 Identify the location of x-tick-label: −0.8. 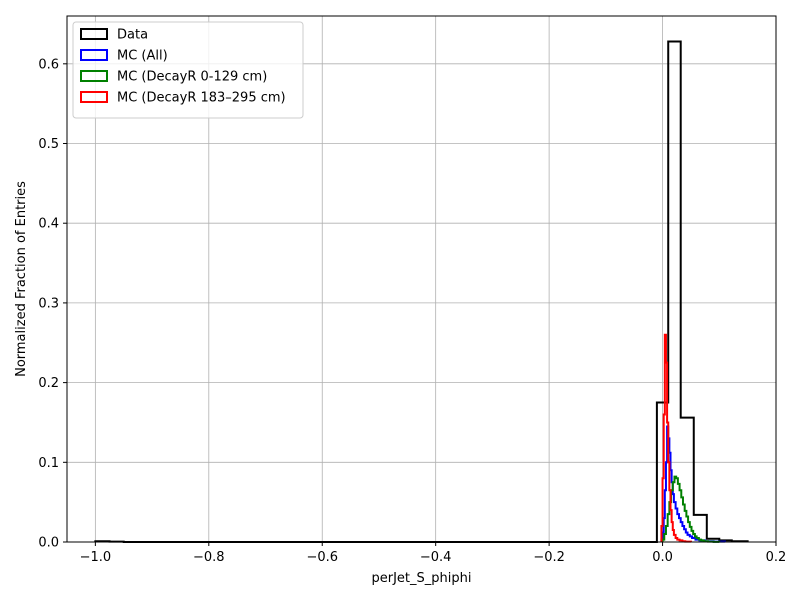
(209, 557).